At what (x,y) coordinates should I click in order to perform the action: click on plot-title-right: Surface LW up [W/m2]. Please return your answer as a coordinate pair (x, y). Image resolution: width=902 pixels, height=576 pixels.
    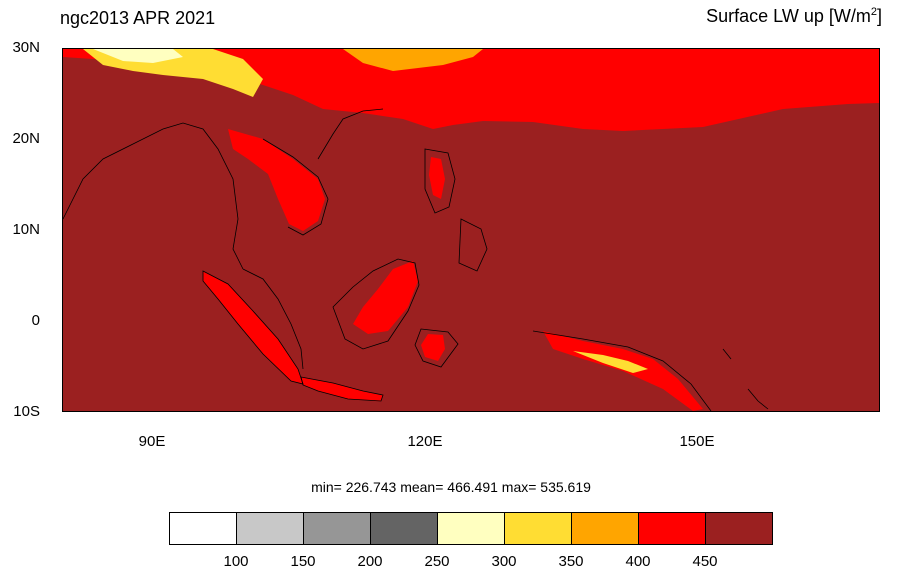
    Looking at the image, I should click on (794, 16).